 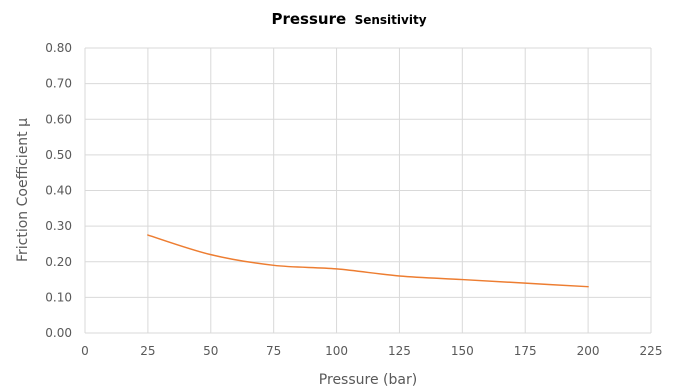 I want to click on x-tick-label: 175, so click(x=525, y=351).